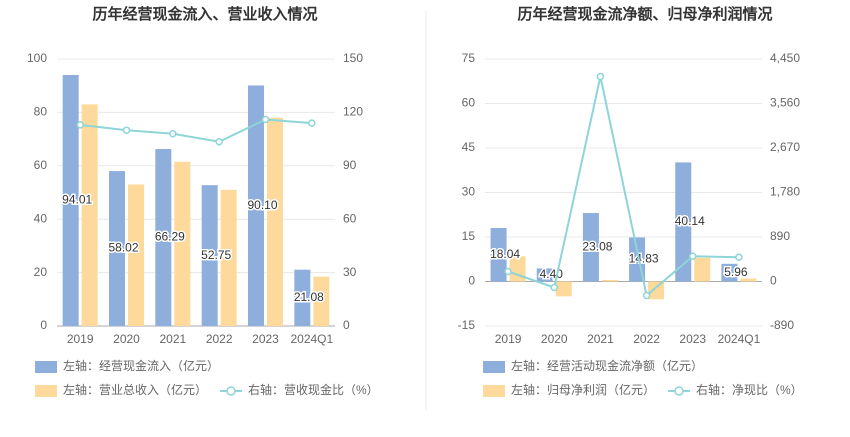 This screenshot has width=850, height=437. What do you see at coordinates (353, 112) in the screenshot?
I see `y2-tick-label: 120` at bounding box center [353, 112].